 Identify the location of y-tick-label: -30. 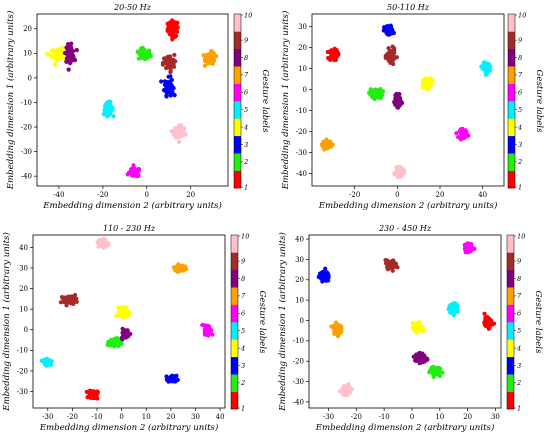
(301, 153).